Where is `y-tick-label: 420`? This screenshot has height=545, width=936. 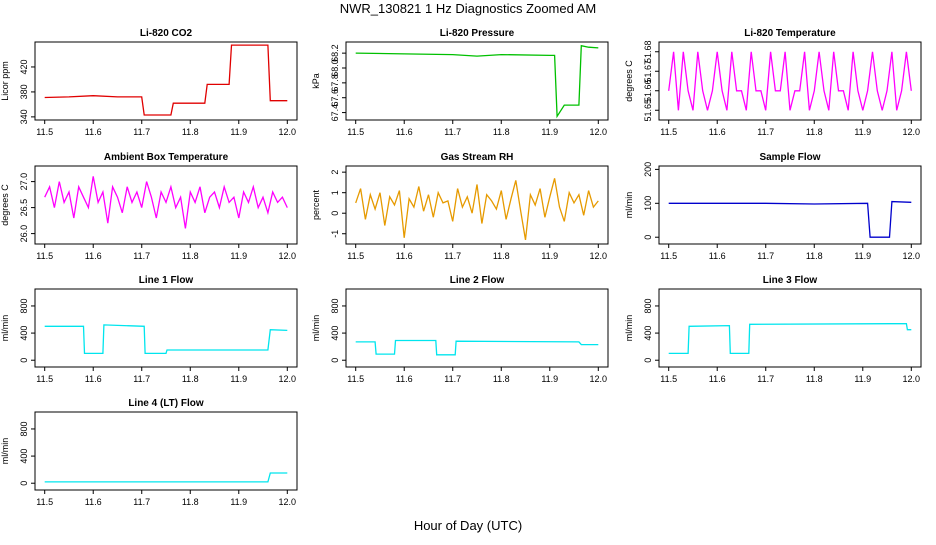
y-tick-label: 420 is located at coordinates (24, 66).